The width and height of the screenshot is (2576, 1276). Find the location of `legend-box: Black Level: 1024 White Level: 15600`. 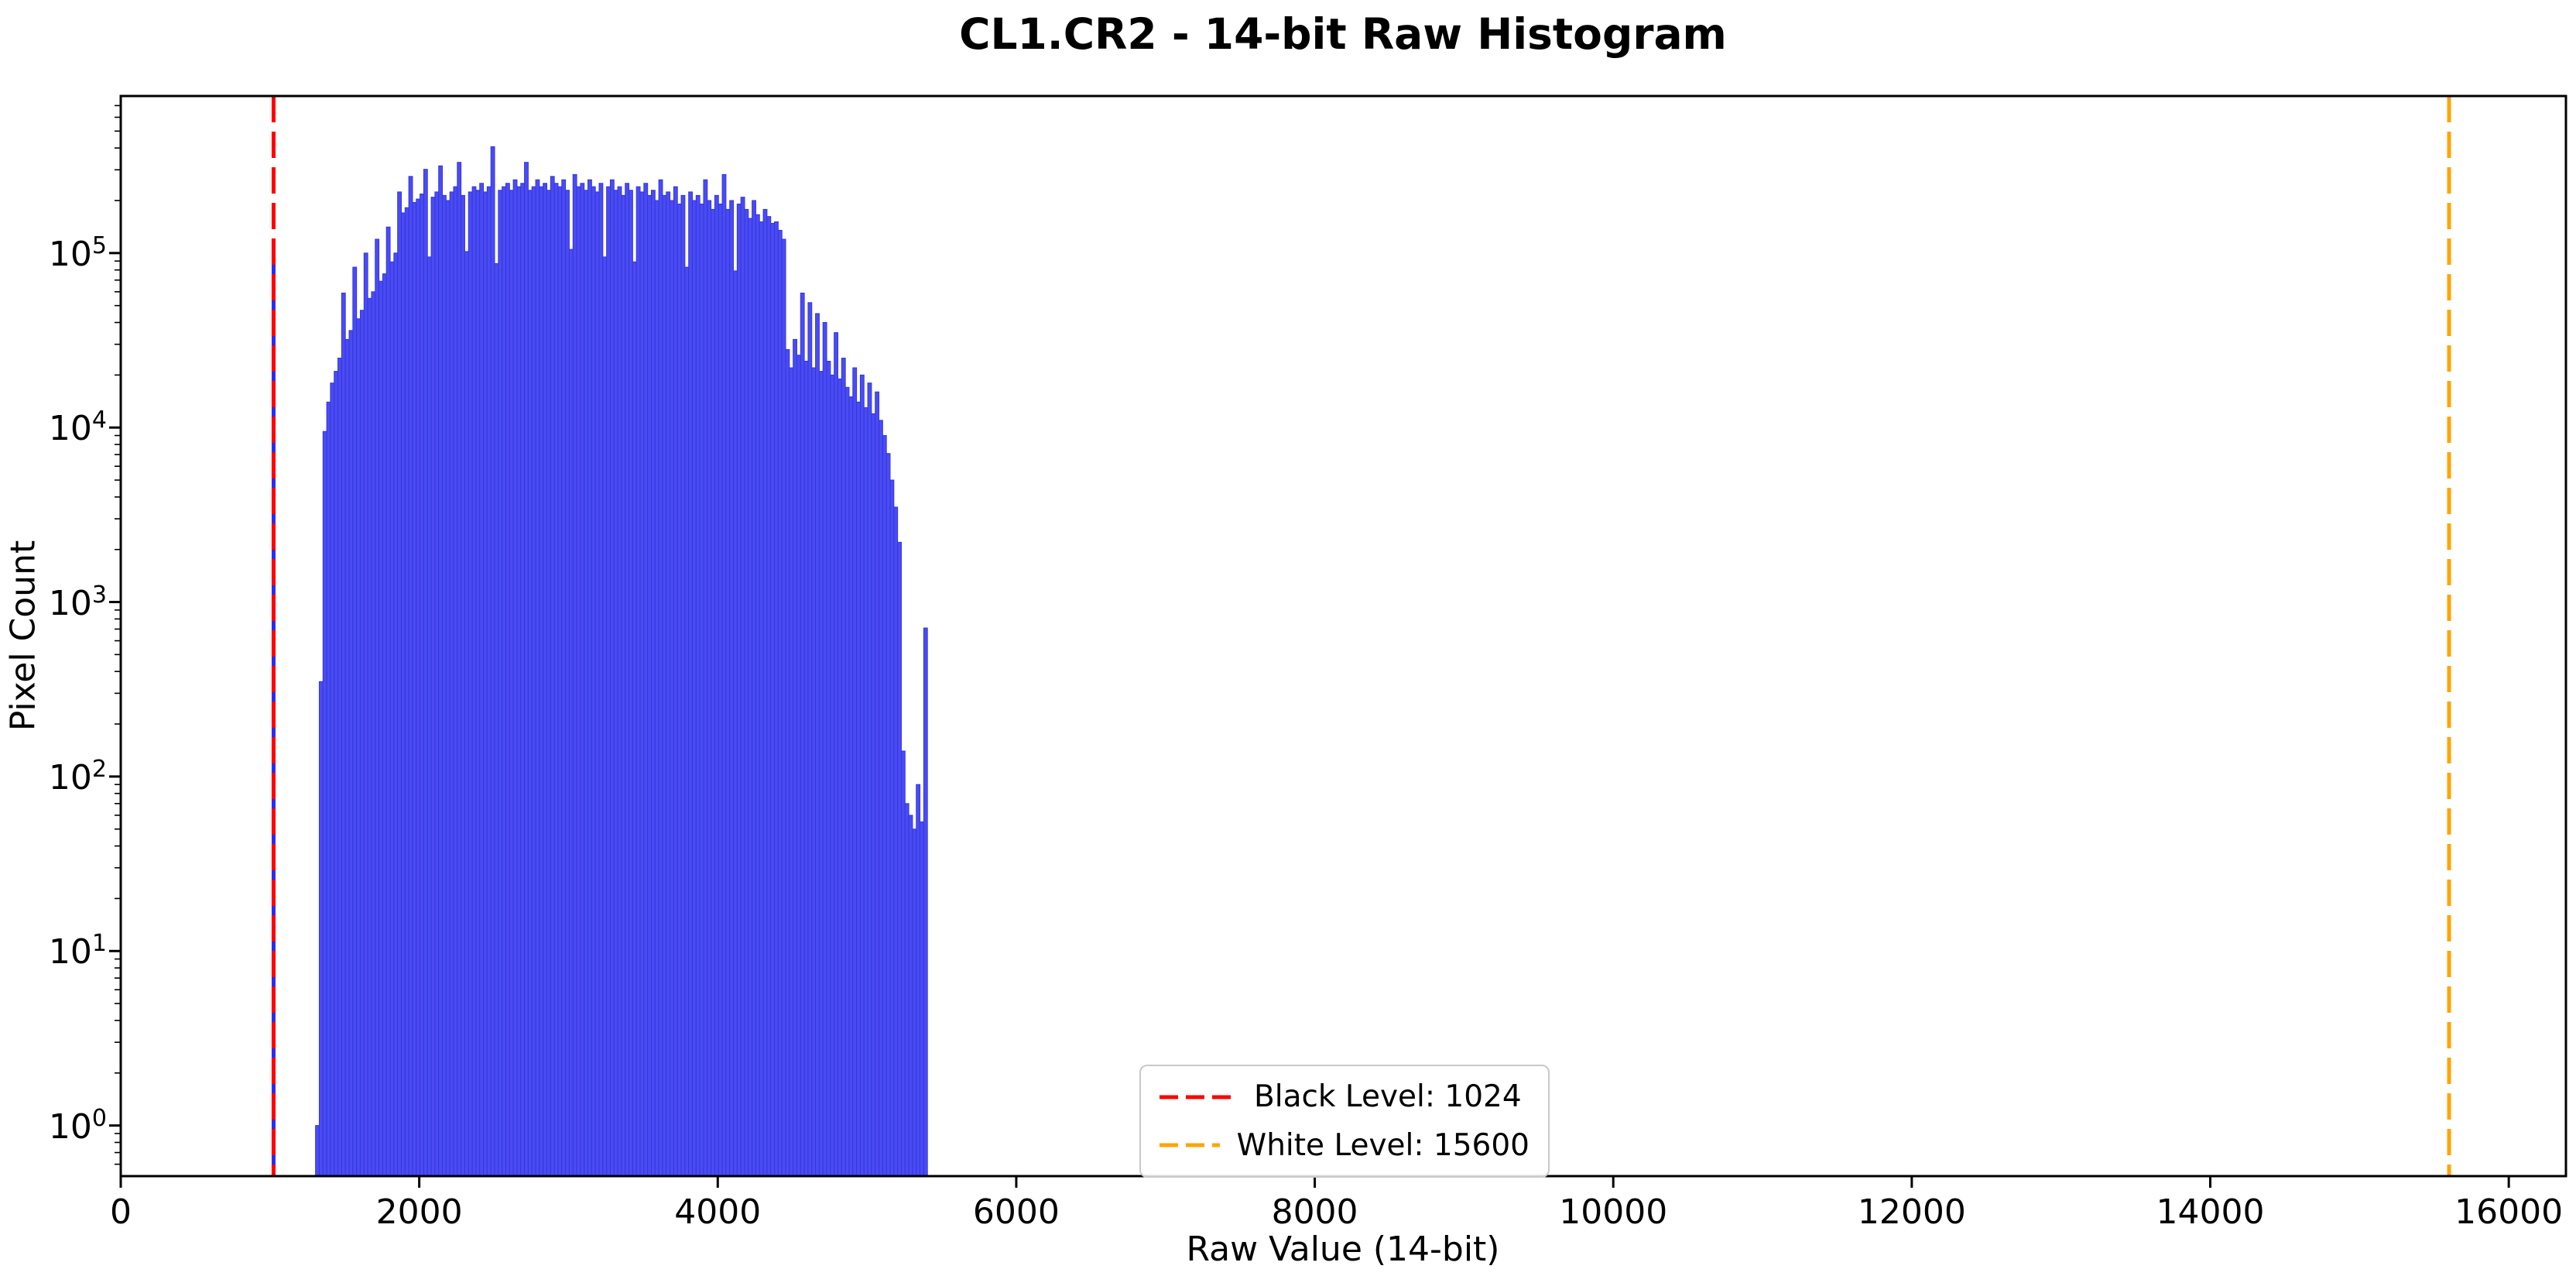

legend-box: Black Level: 1024 White Level: 15600 is located at coordinates (1344, 1121).